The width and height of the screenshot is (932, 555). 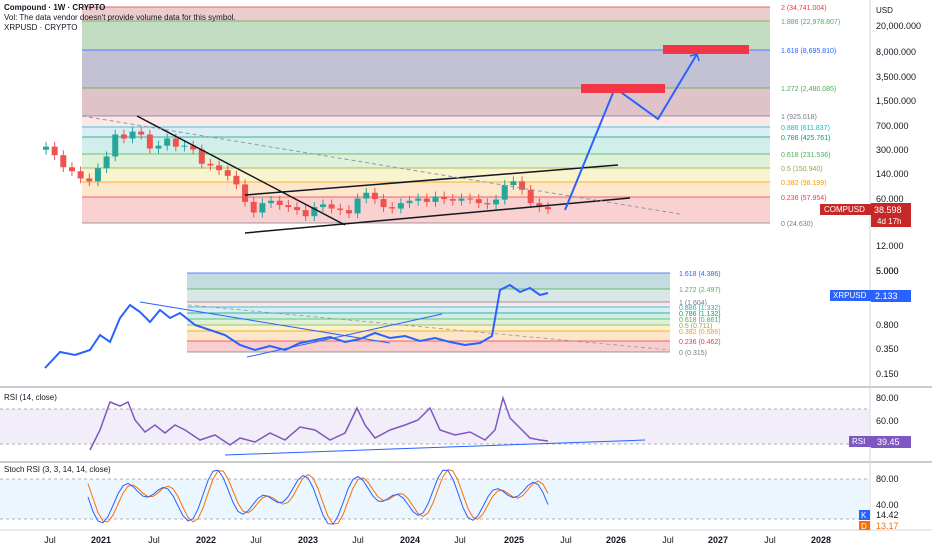 What do you see at coordinates (318, 497) in the screenshot?
I see `stoch-k-line` at bounding box center [318, 497].